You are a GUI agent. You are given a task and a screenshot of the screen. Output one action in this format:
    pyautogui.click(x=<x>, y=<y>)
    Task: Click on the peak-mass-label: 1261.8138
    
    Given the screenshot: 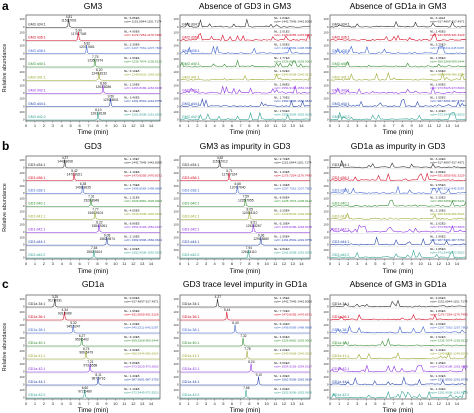 What is the action you would take?
    pyautogui.click(x=99, y=113)
    